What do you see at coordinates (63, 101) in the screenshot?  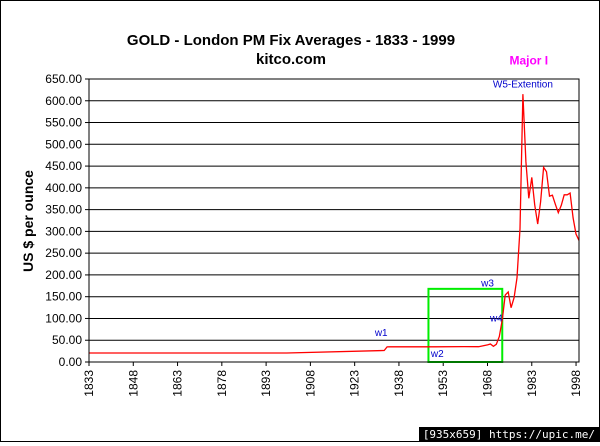 I see `y-tick-label: 600.00` at bounding box center [63, 101].